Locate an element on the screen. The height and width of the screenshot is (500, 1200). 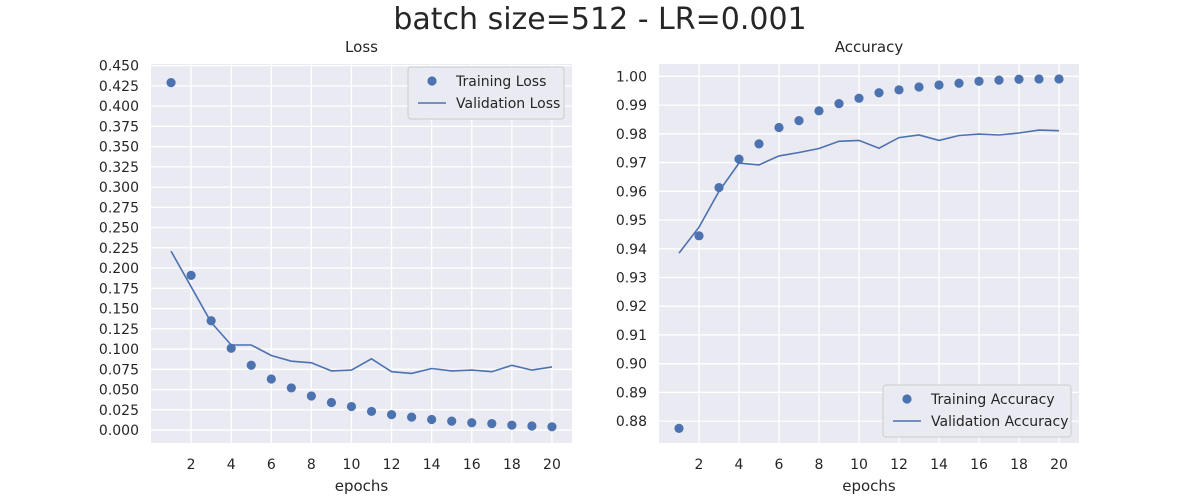
accuracy-x-tick-label: 2 is located at coordinates (699, 465).